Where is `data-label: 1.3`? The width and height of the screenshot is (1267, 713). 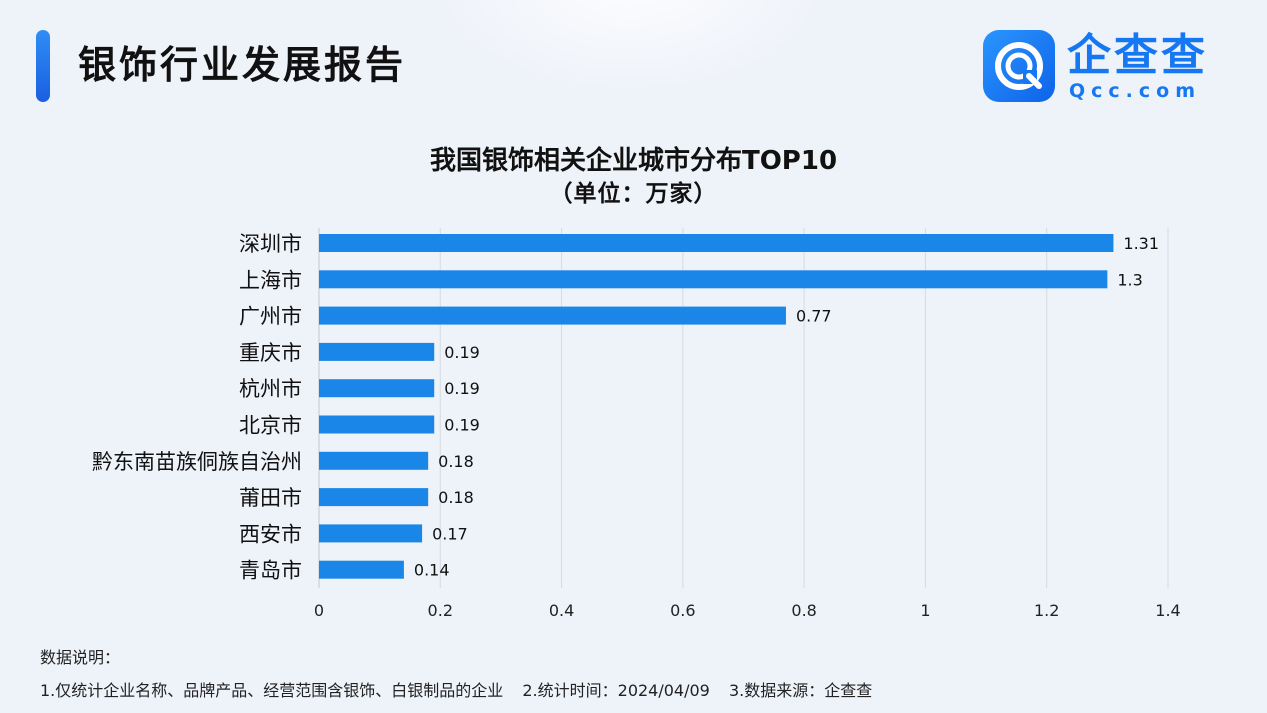
data-label: 1.3 is located at coordinates (1129, 279).